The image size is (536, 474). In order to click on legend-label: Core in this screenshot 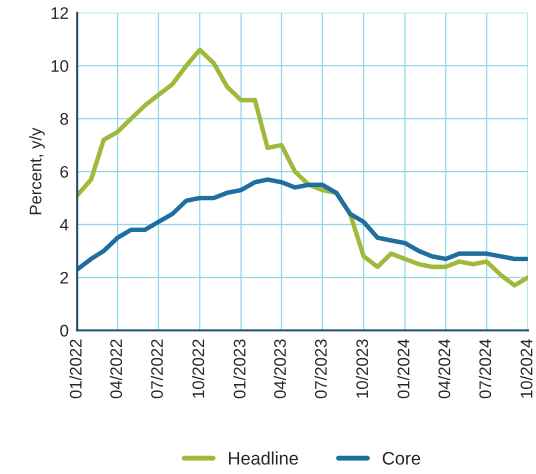, I will do `click(401, 458)`.